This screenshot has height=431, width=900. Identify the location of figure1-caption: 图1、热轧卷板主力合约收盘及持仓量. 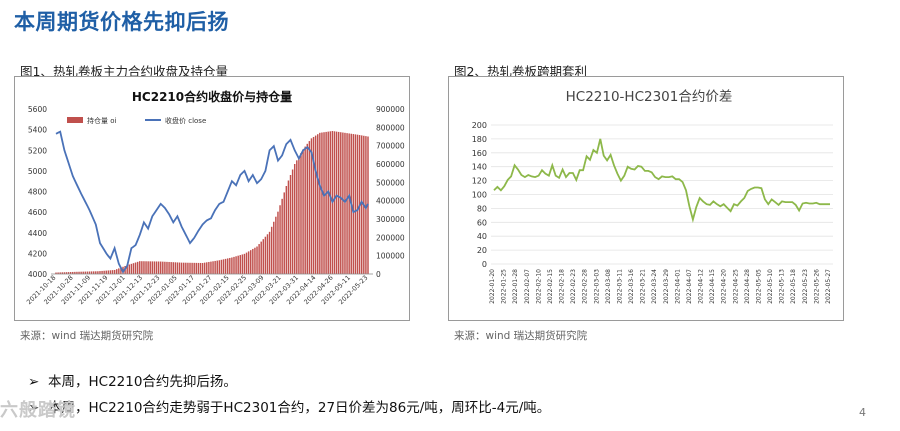
(124, 71).